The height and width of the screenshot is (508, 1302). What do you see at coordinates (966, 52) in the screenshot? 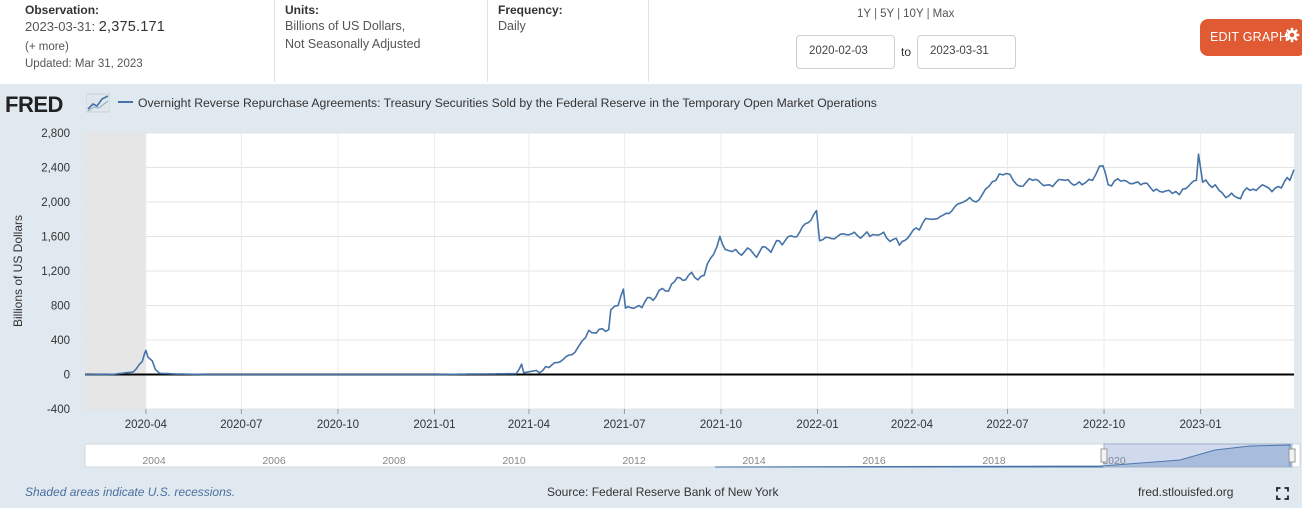
I see `end-date-input: 2023-03-31` at bounding box center [966, 52].